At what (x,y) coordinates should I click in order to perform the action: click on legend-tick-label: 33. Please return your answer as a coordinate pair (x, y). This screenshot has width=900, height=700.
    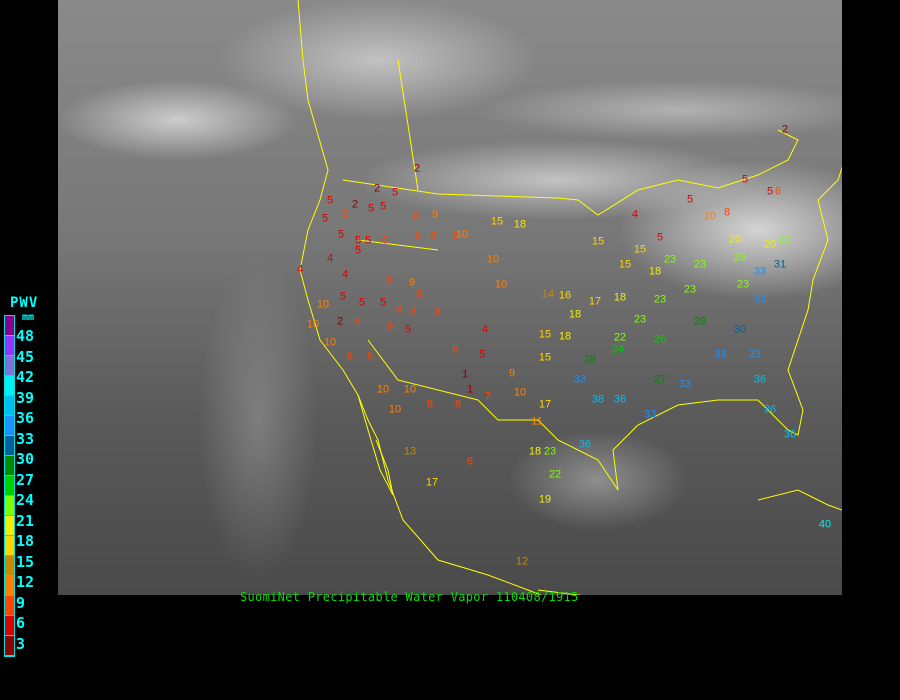
    Looking at the image, I should click on (25, 438).